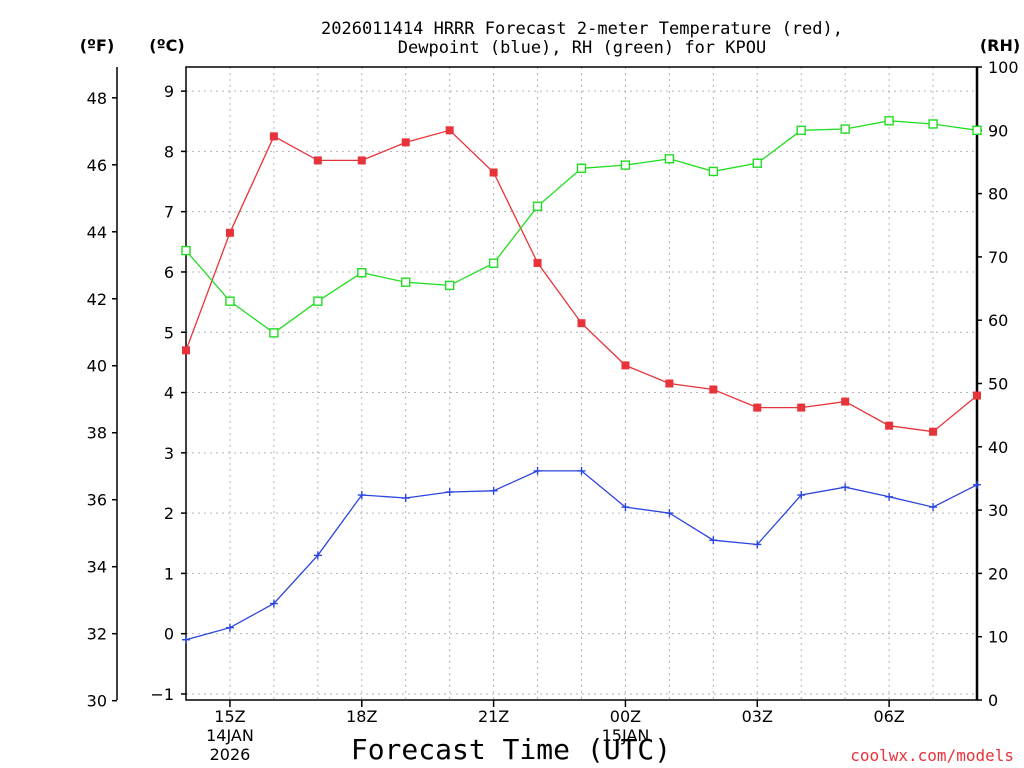 The image size is (1024, 768). I want to click on celsius-tick-label: 7, so click(169, 212).